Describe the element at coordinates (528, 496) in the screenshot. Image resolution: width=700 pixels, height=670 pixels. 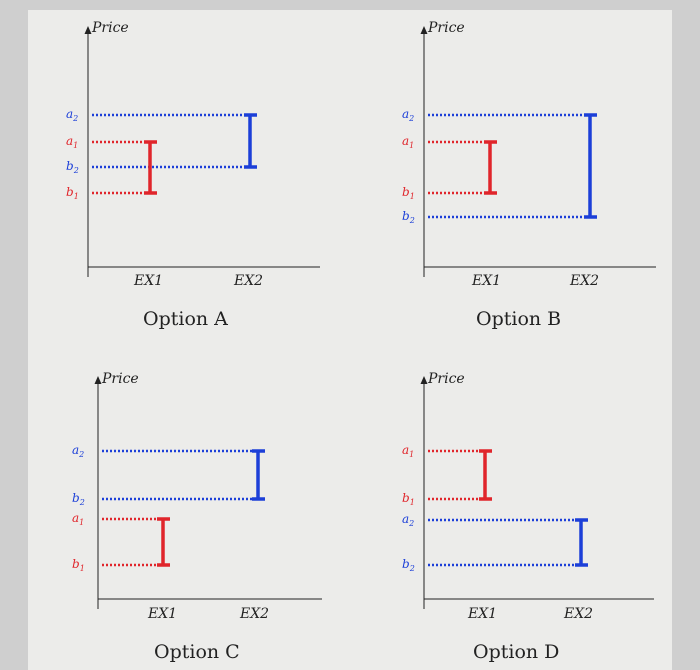
I see `diagram-option-d: Price a1 b1 a2 b2 EX1 EX2` at that location.